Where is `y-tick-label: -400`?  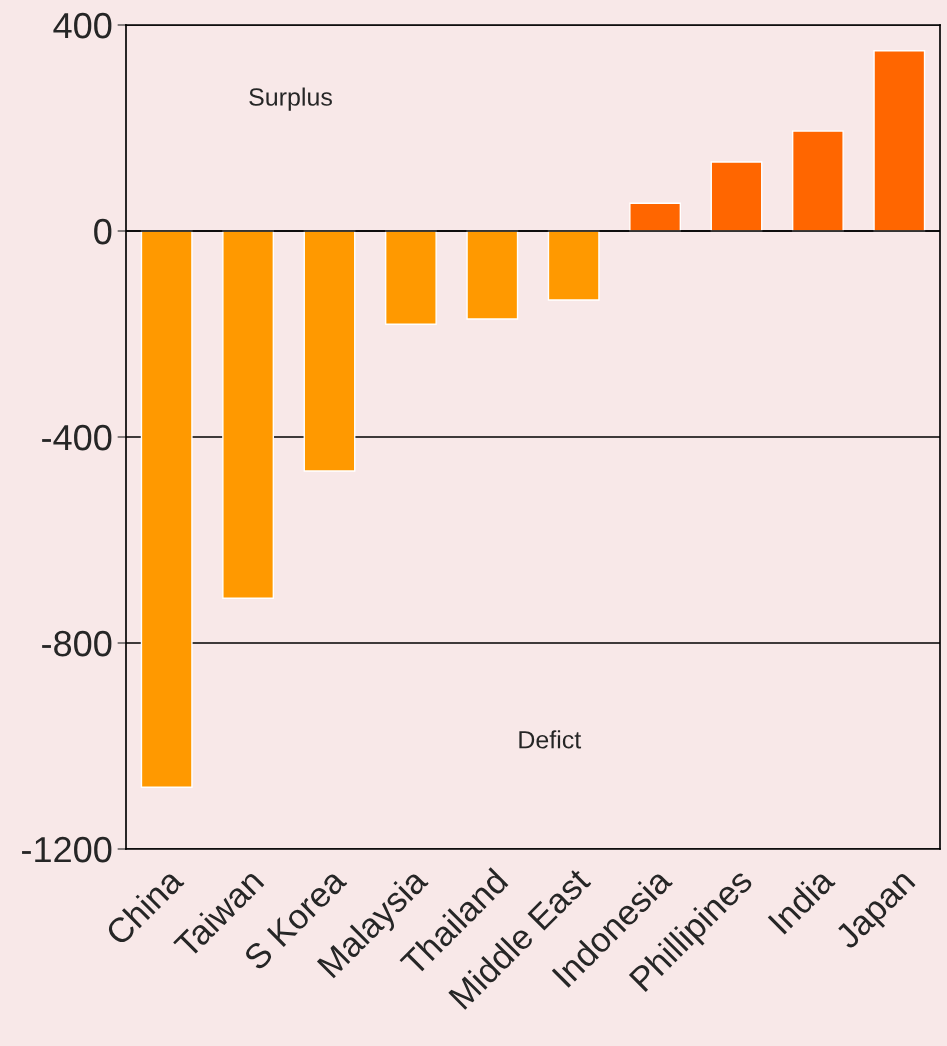 y-tick-label: -400 is located at coordinates (77, 437).